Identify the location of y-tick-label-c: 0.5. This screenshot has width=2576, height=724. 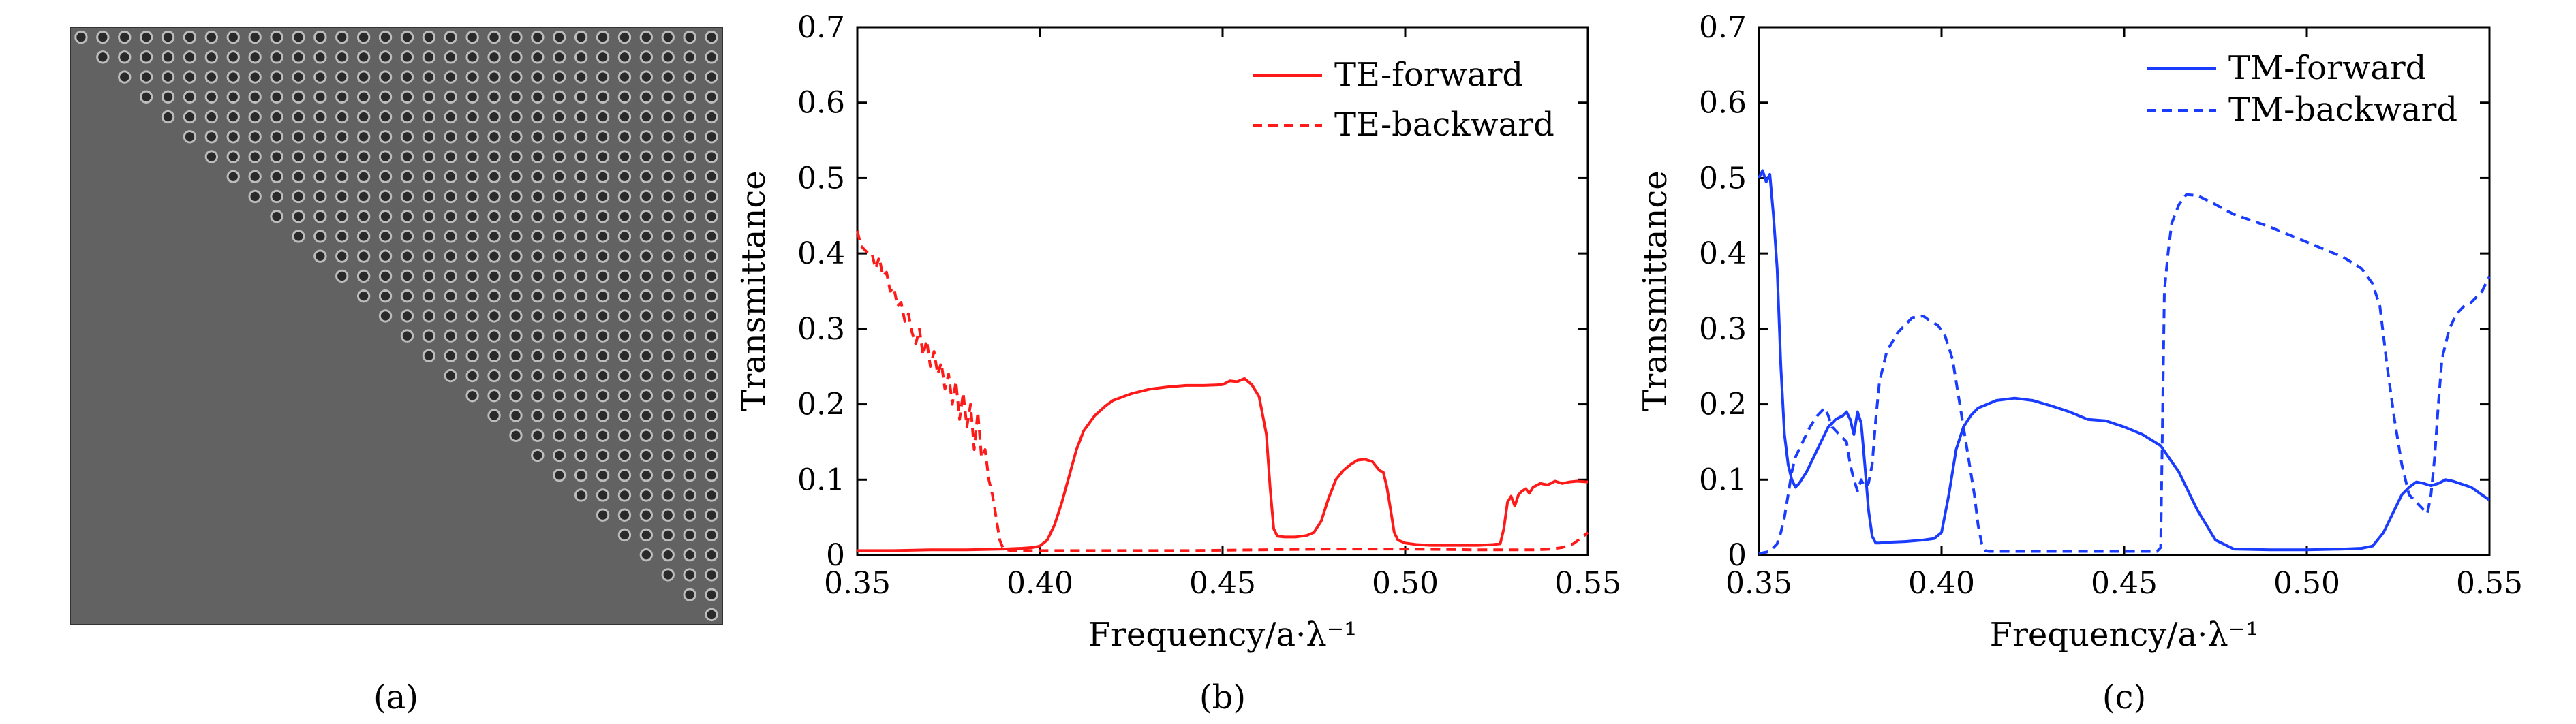
(1723, 178).